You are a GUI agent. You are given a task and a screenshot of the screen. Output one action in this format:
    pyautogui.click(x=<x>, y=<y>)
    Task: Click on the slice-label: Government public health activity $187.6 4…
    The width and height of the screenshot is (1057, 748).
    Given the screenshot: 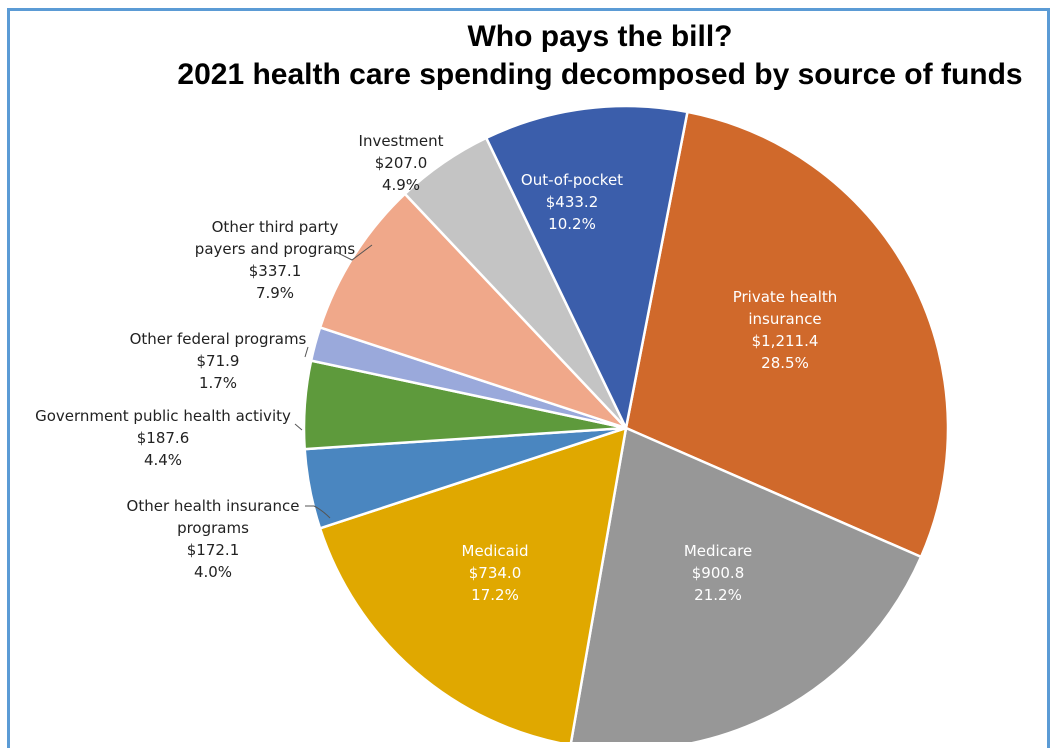 What is the action you would take?
    pyautogui.click(x=163, y=438)
    